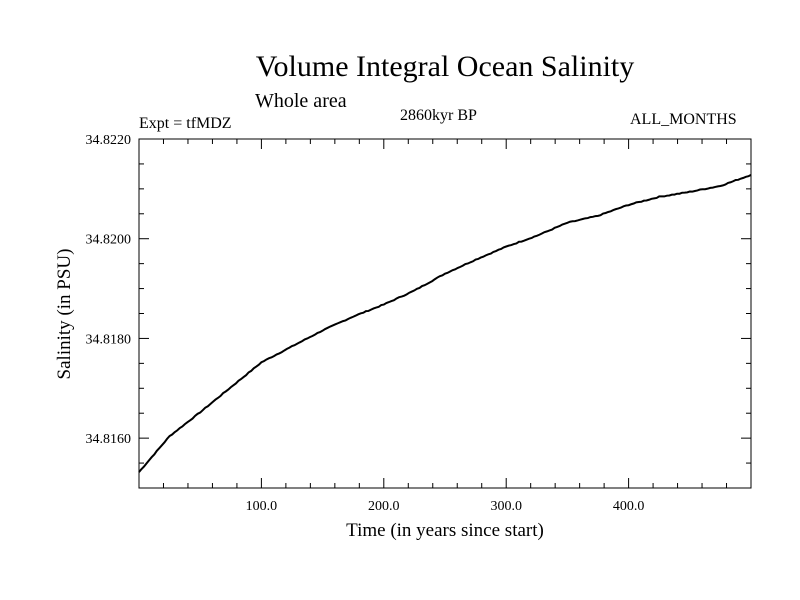 The image size is (800, 600). What do you see at coordinates (301, 101) in the screenshot?
I see `chart-subtitle: Whole area` at bounding box center [301, 101].